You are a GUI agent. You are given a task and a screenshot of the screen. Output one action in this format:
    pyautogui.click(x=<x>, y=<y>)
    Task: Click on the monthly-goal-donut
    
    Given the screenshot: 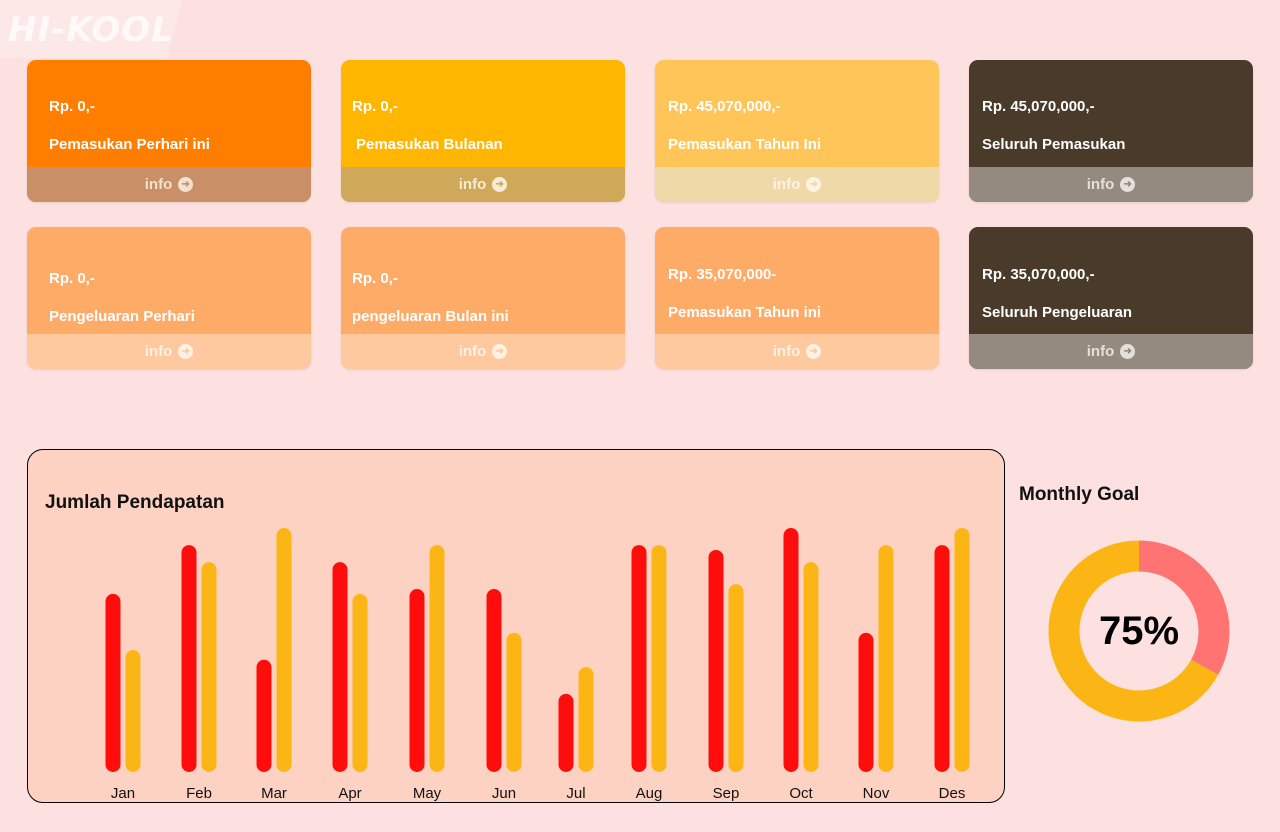 What is the action you would take?
    pyautogui.click(x=1139, y=631)
    